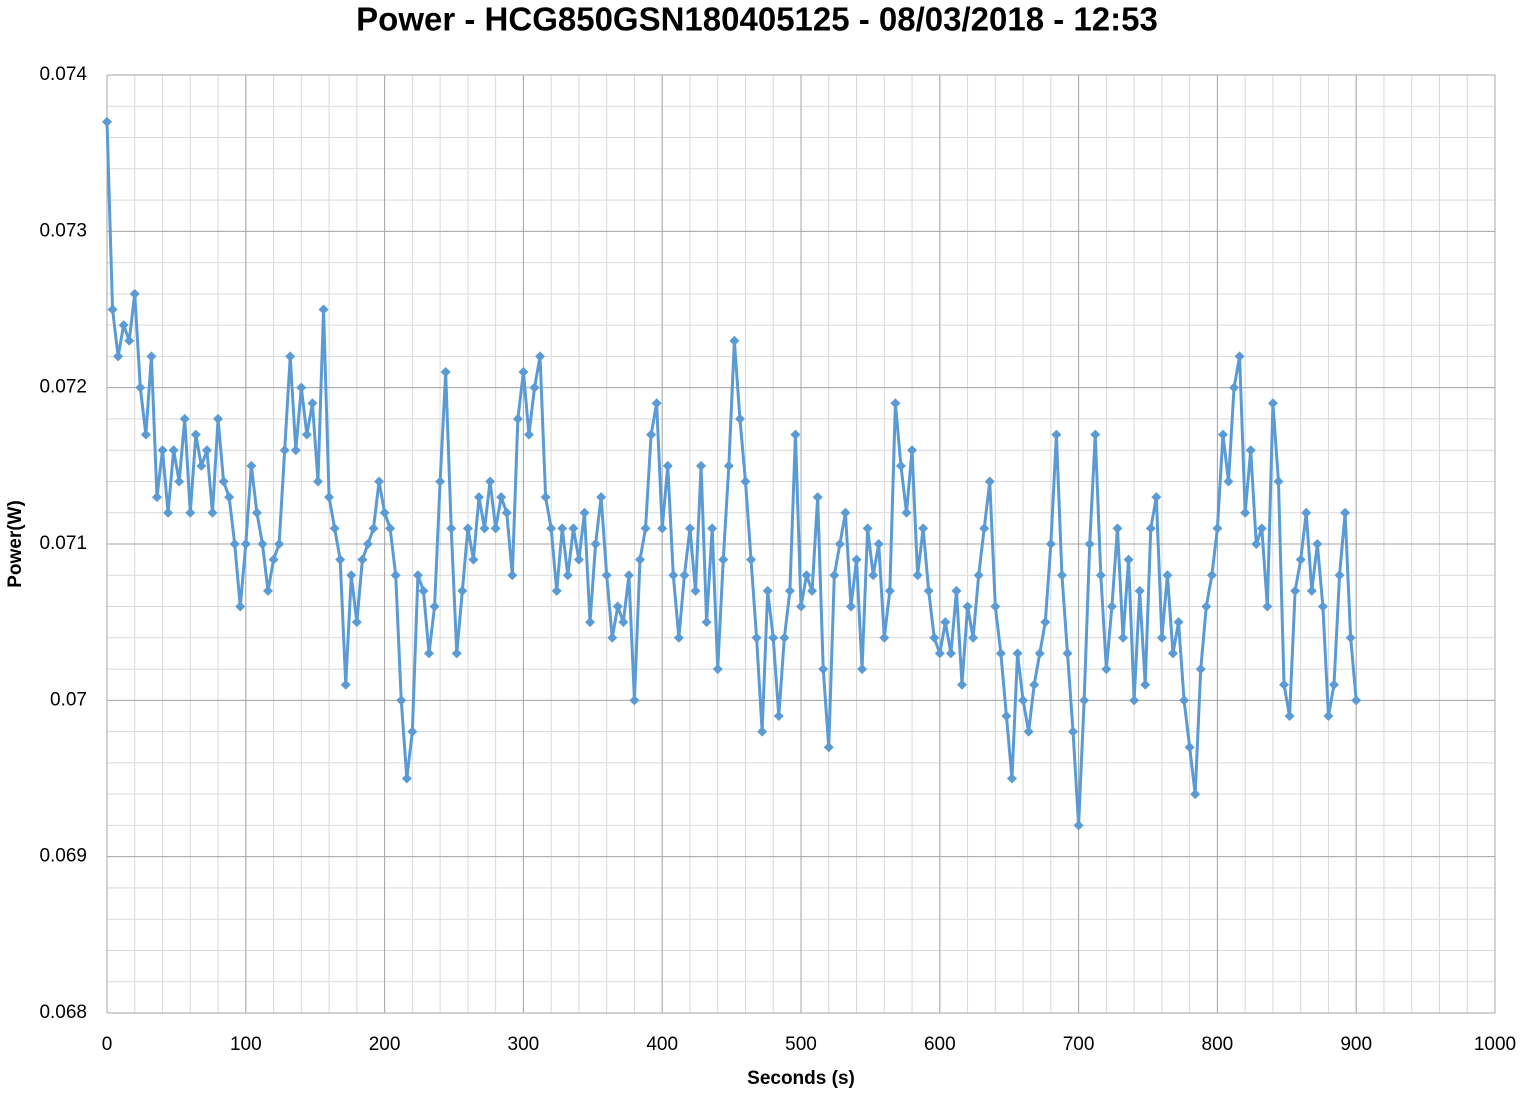 The width and height of the screenshot is (1523, 1095). I want to click on y-tick-label: 0.068, so click(63, 1012).